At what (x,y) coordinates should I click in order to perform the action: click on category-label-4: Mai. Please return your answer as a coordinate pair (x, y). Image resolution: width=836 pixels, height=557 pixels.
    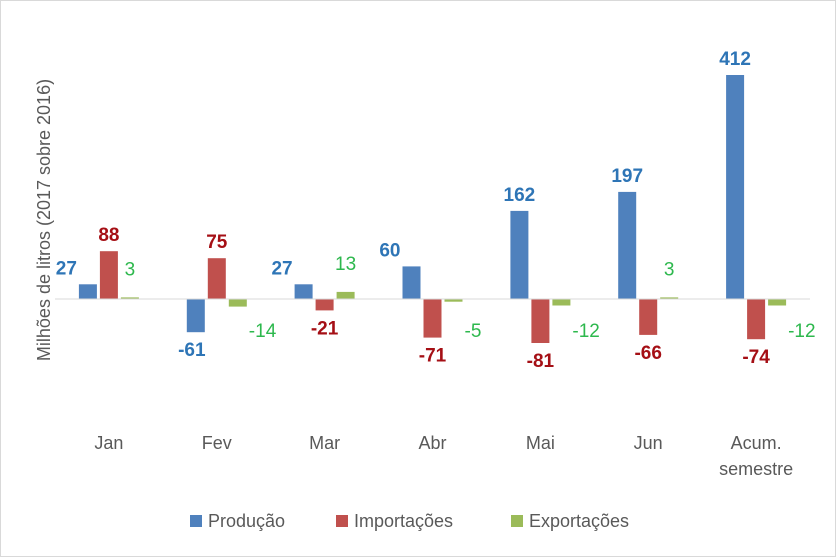
    Looking at the image, I should click on (540, 443).